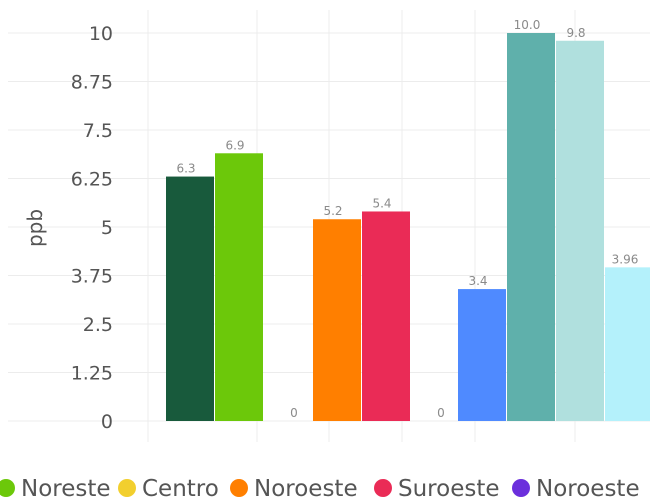 This screenshot has width=650, height=500. I want to click on data-label: 6.9, so click(234, 145).